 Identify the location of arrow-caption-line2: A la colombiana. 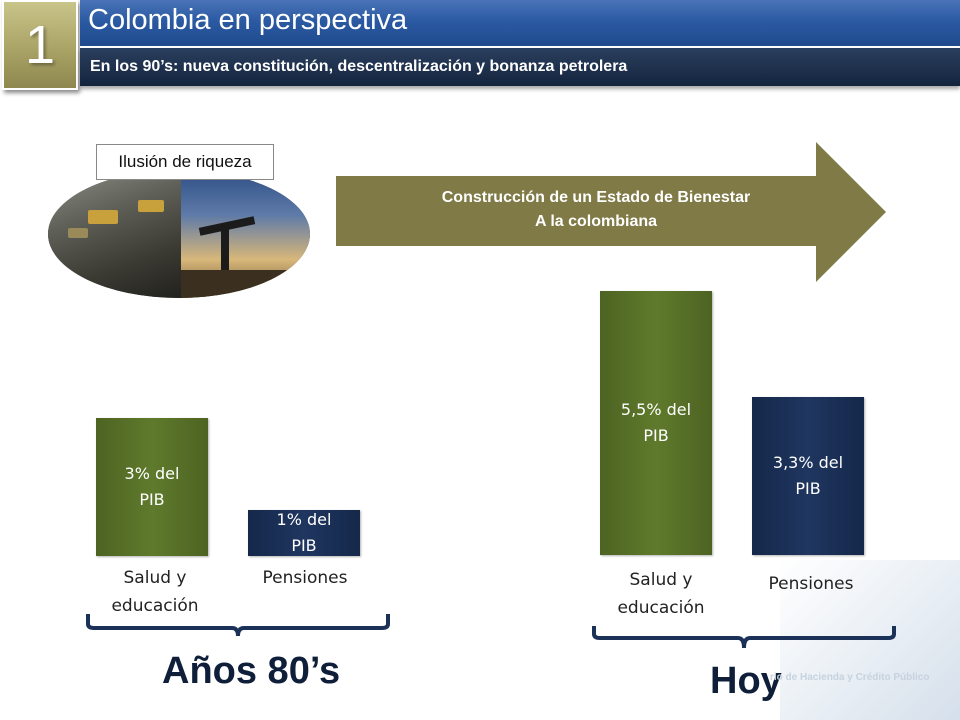
(596, 221).